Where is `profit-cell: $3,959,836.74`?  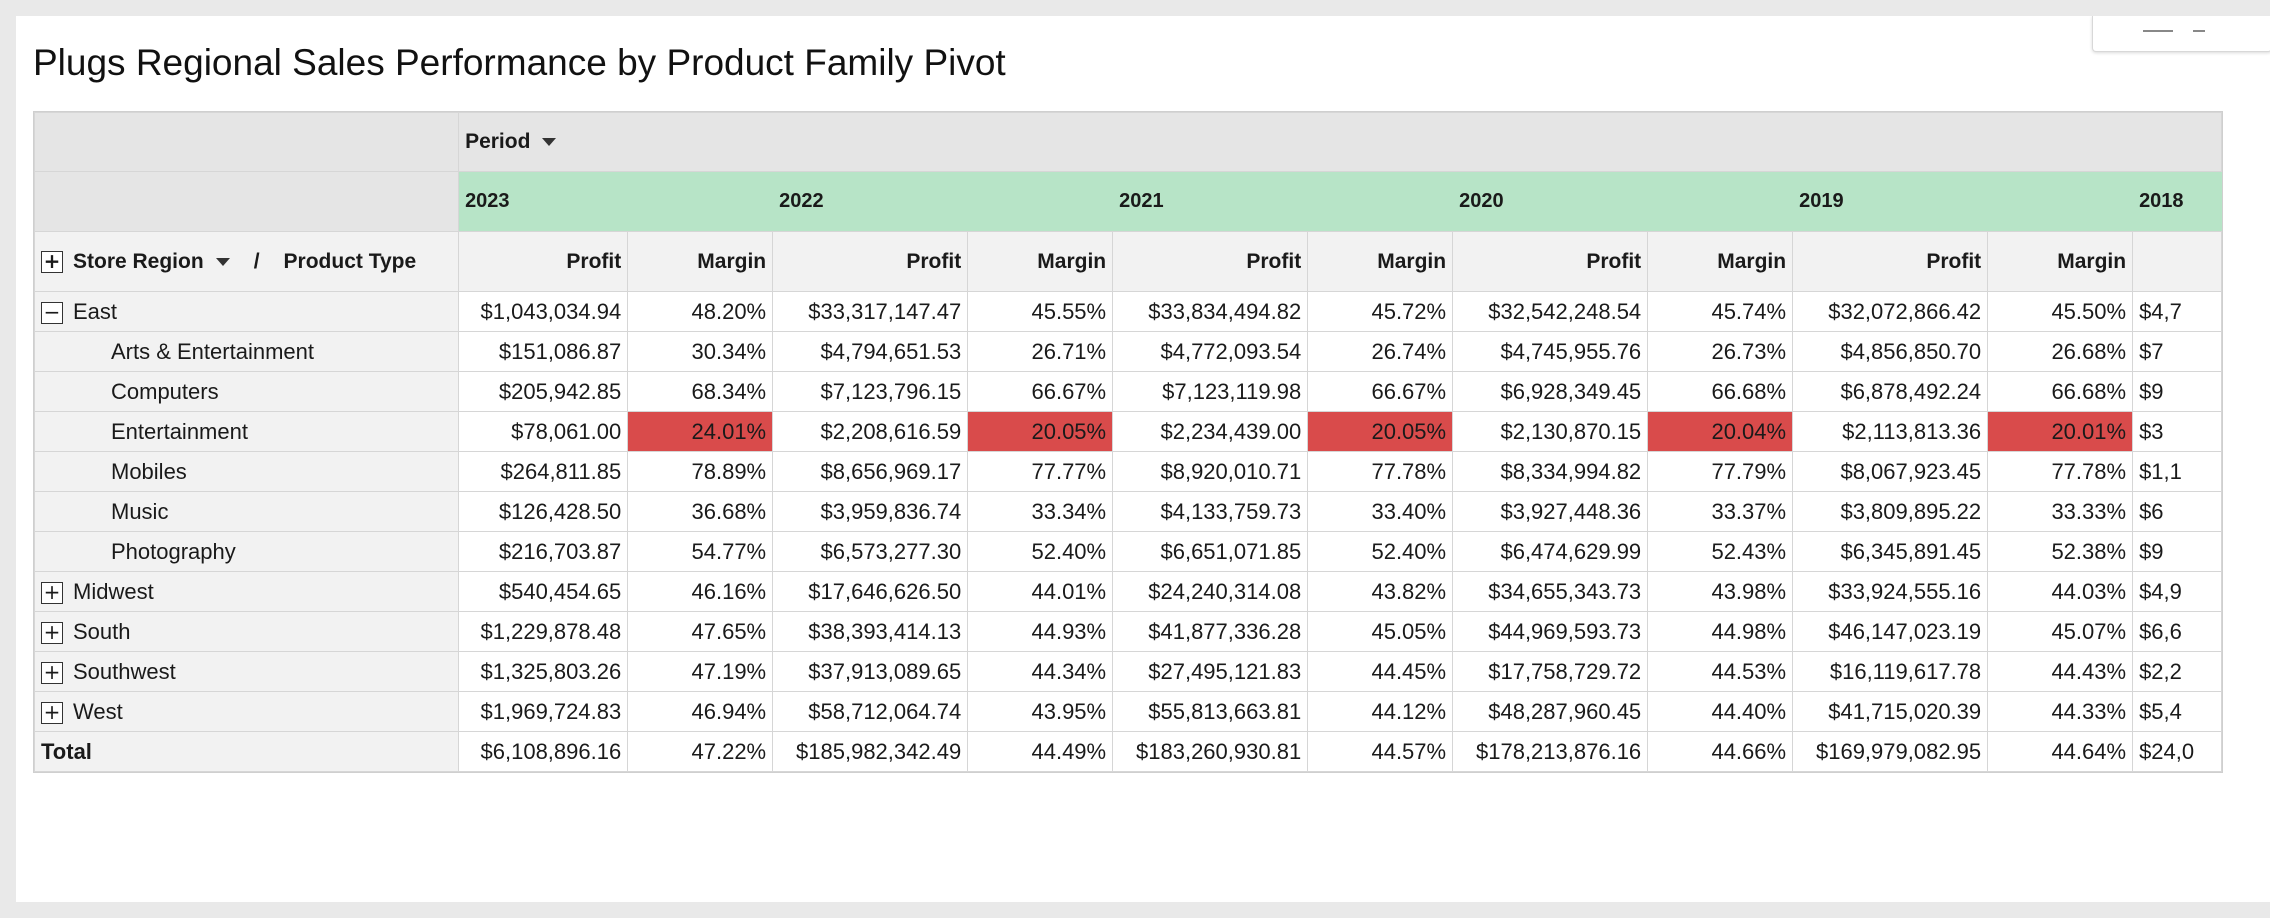 profit-cell: $3,959,836.74 is located at coordinates (870, 511).